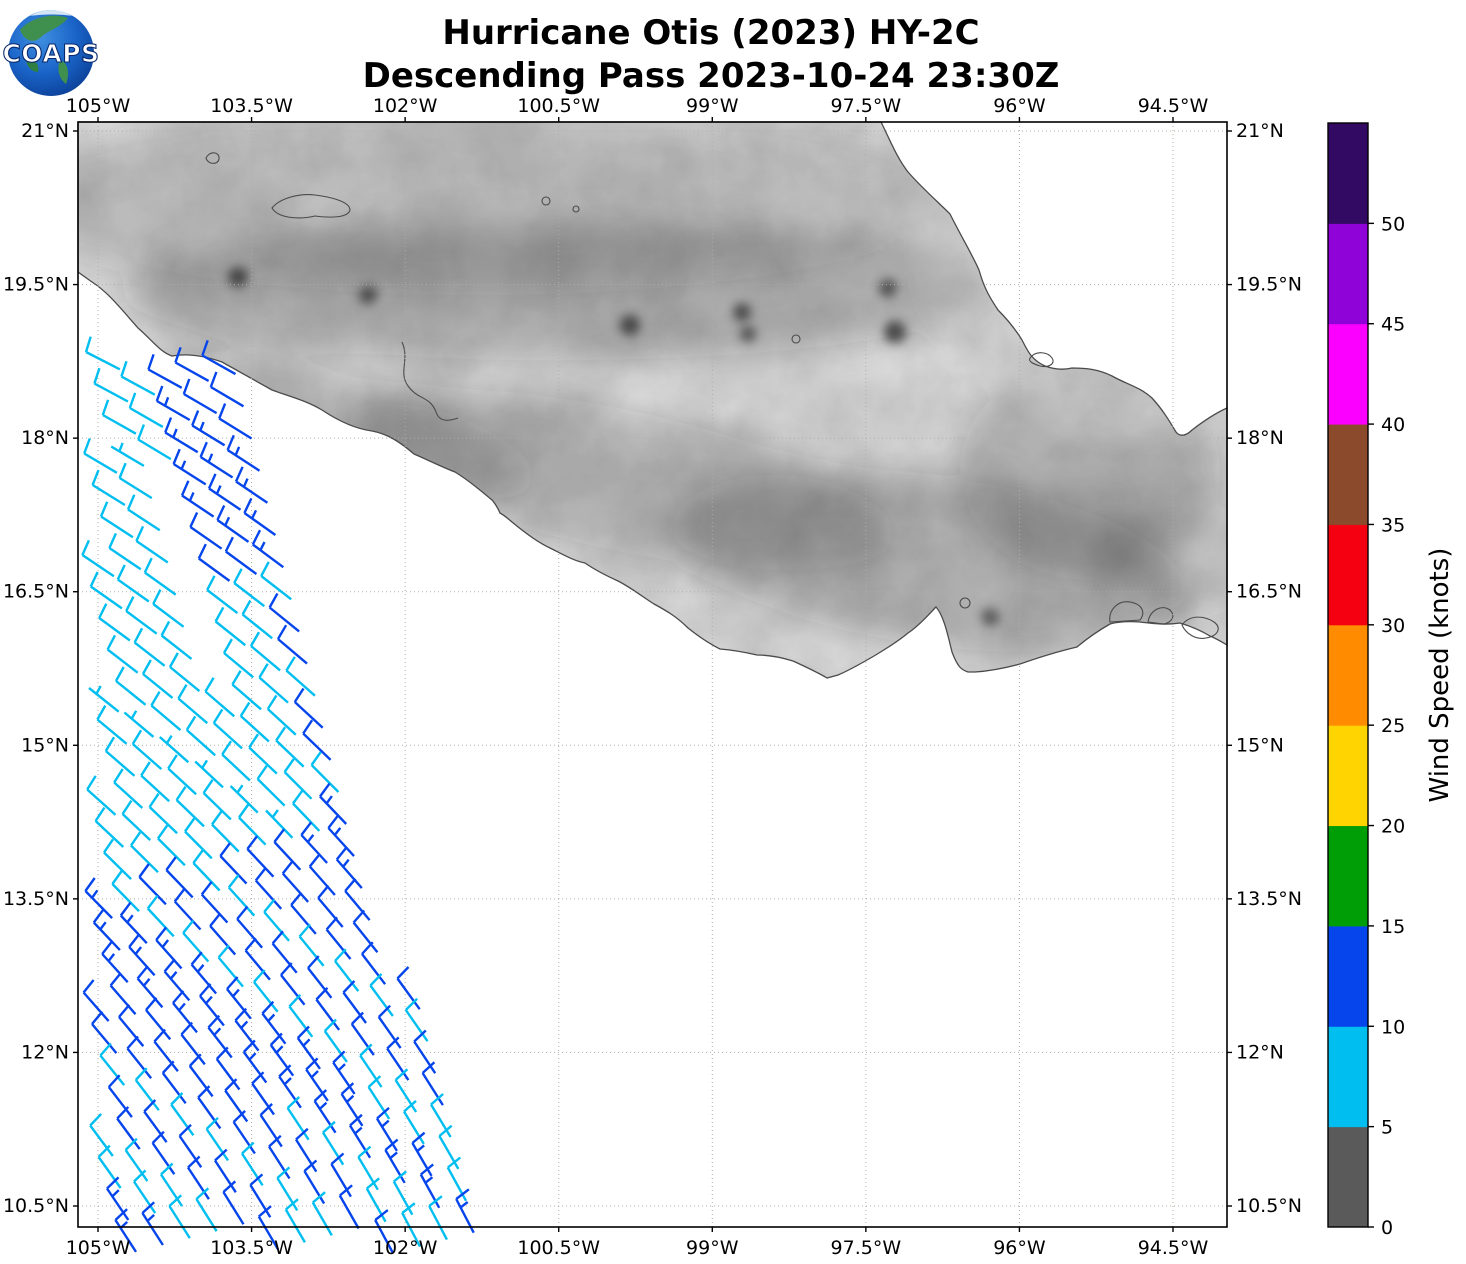  What do you see at coordinates (710, 33) in the screenshot?
I see `chart-title: Hurricane Otis (2023) HY-2C` at bounding box center [710, 33].